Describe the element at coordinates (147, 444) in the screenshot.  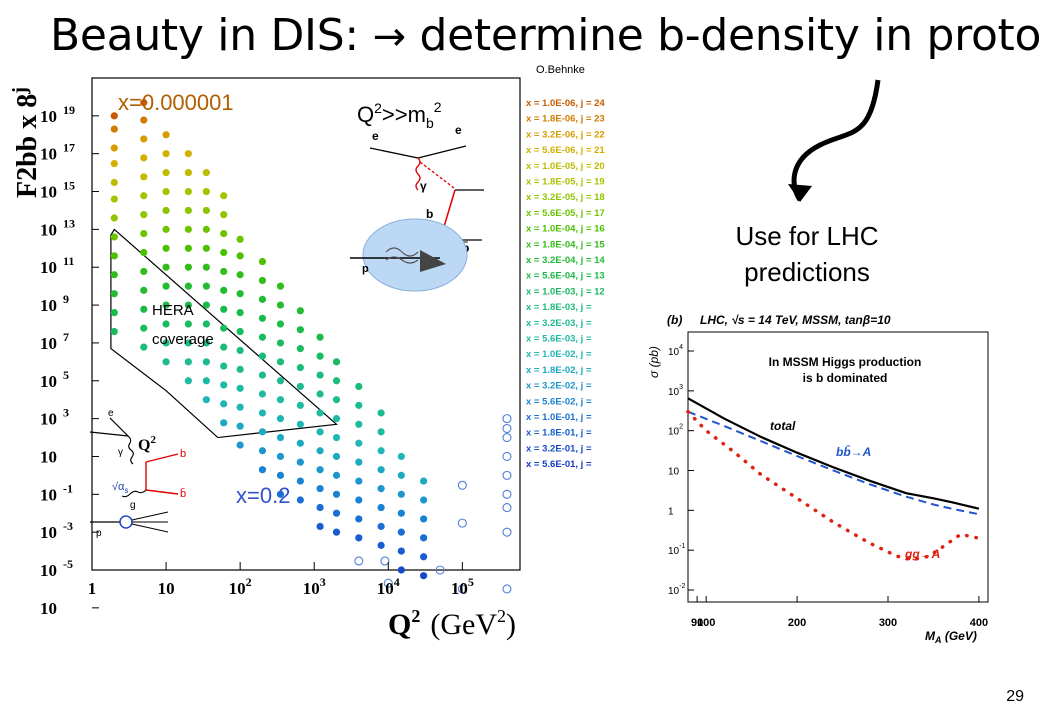
I see `diagram-bottom-q2: Q2` at that location.